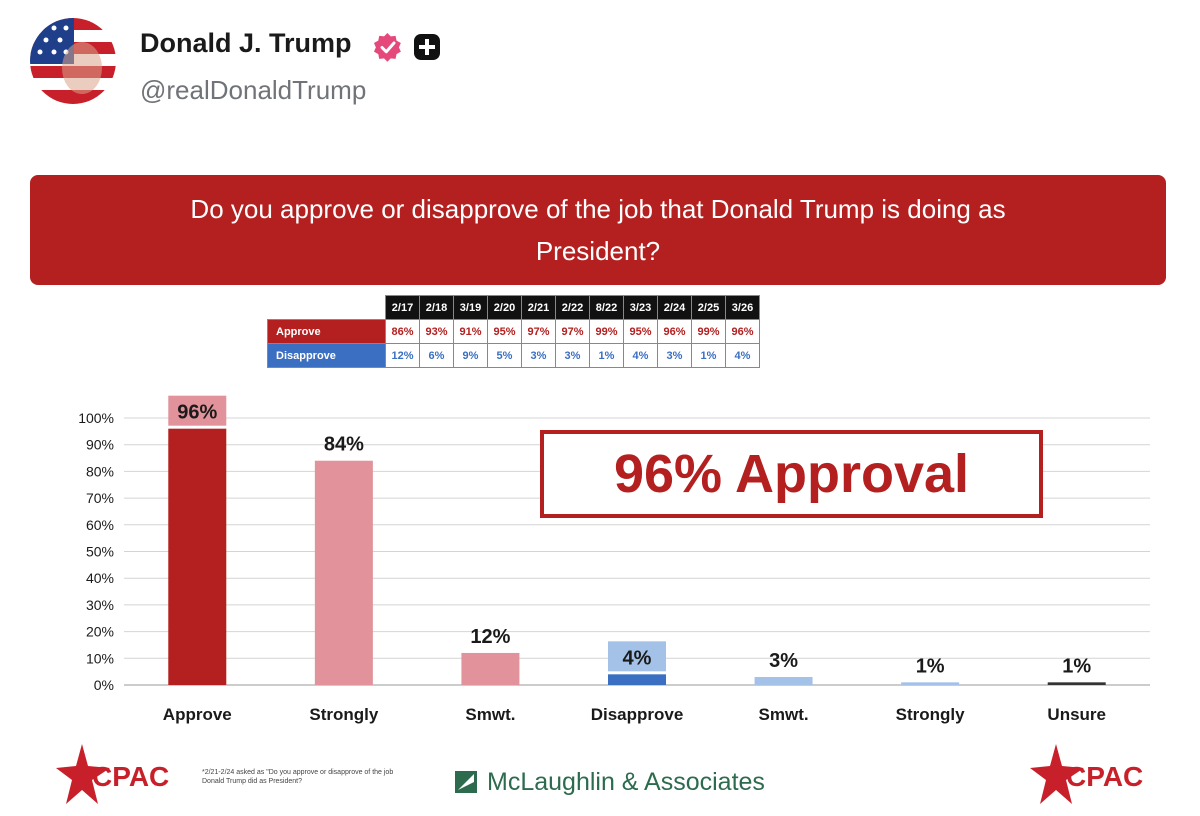  Describe the element at coordinates (637, 714) in the screenshot. I see `x-category-label: Disapprove` at that location.